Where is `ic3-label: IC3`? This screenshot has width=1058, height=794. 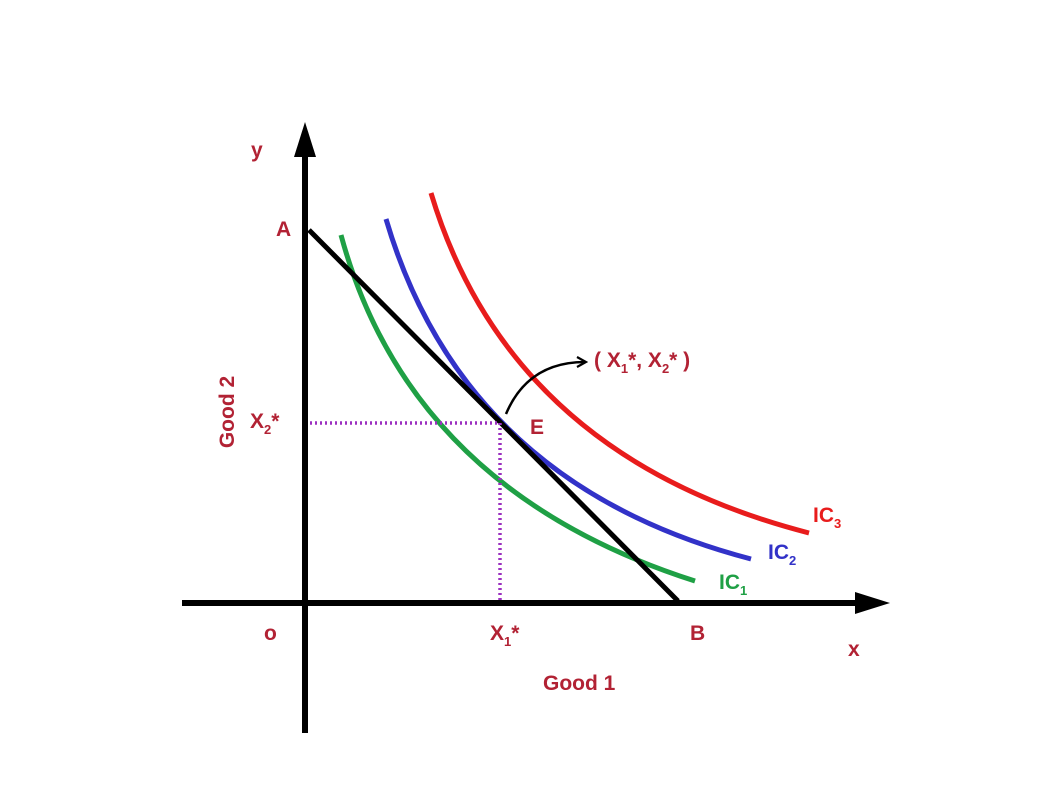
ic3-label: IC3 is located at coordinates (827, 517).